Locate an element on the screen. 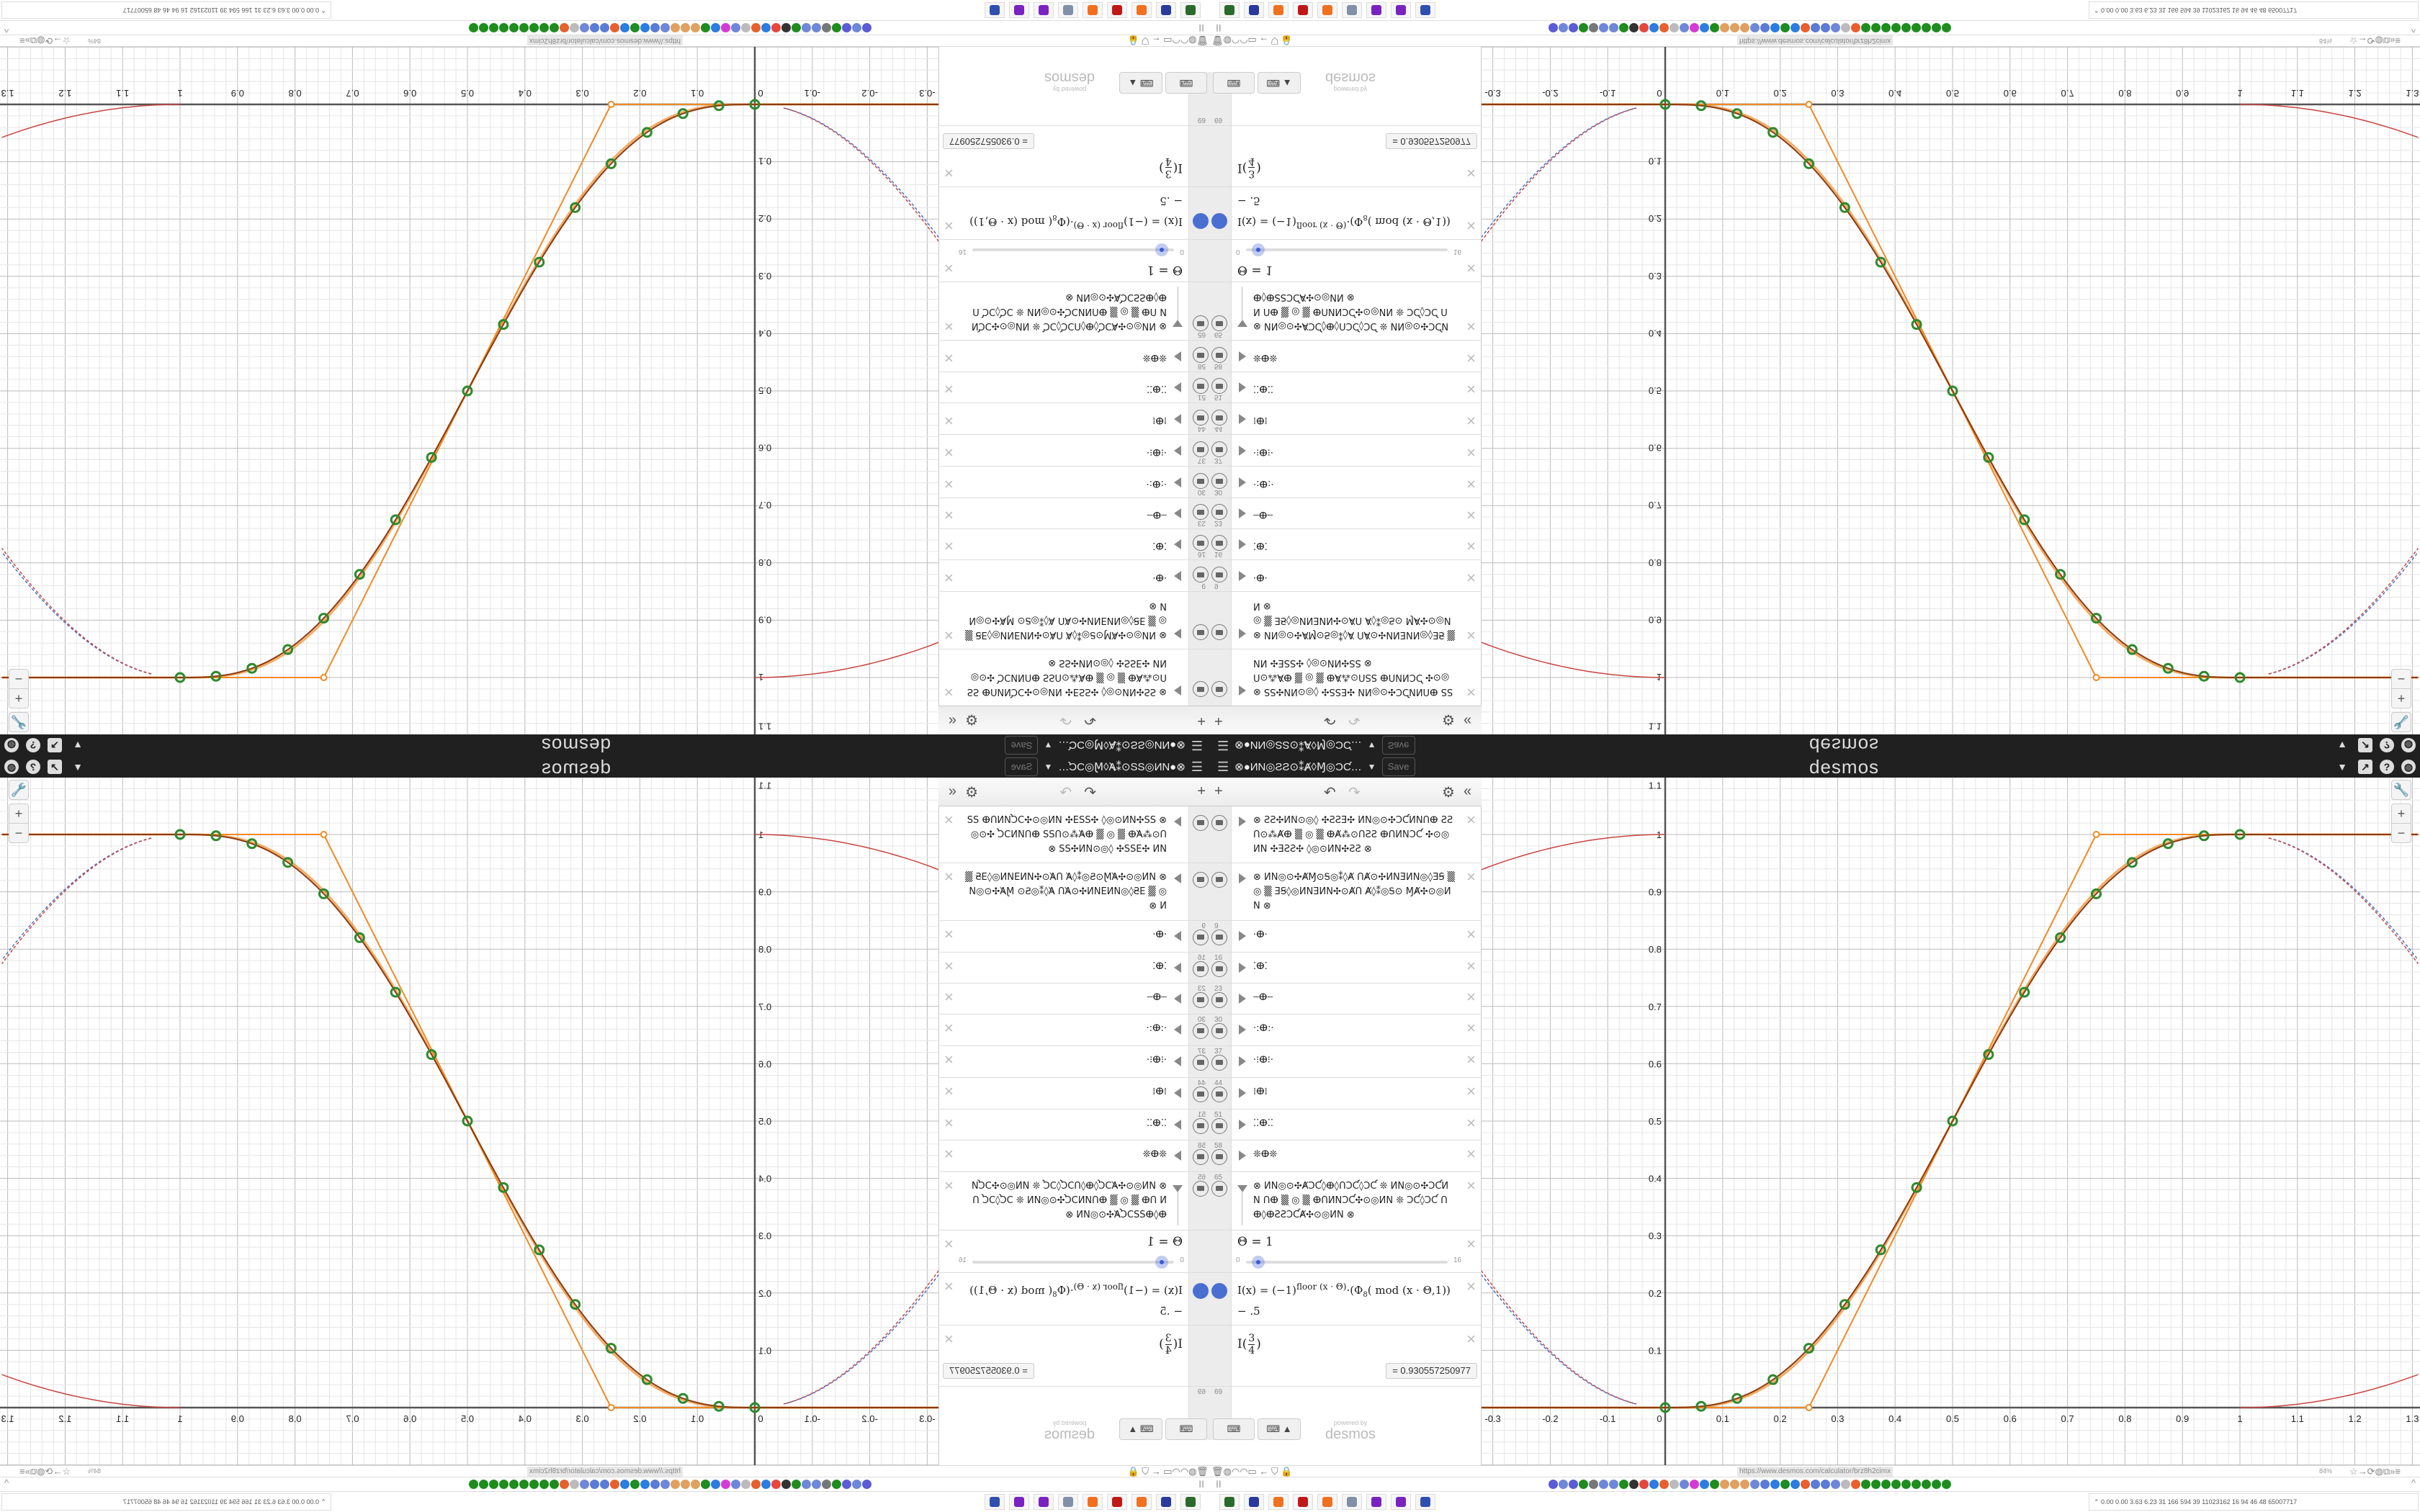 Image resolution: width=2420 pixels, height=1512 pixels. settings-gear-icon: ⚙ is located at coordinates (1448, 719).